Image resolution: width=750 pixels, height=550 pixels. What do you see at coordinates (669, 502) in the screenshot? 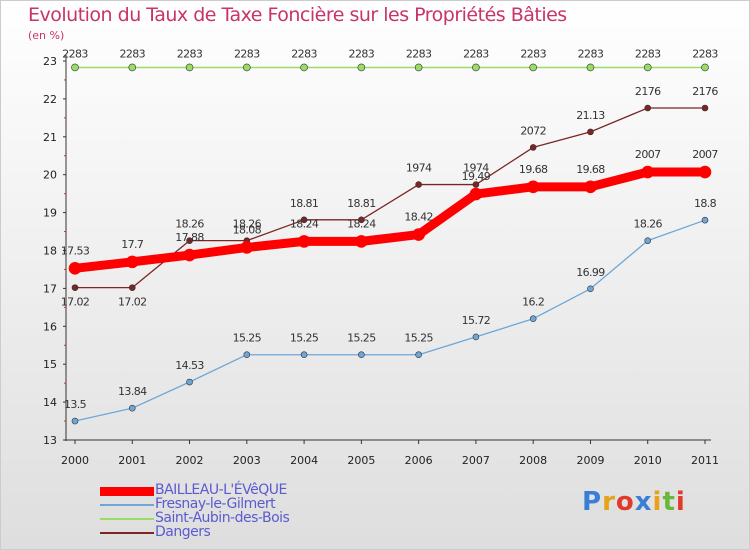
I see `logo-letter: t` at bounding box center [669, 502].